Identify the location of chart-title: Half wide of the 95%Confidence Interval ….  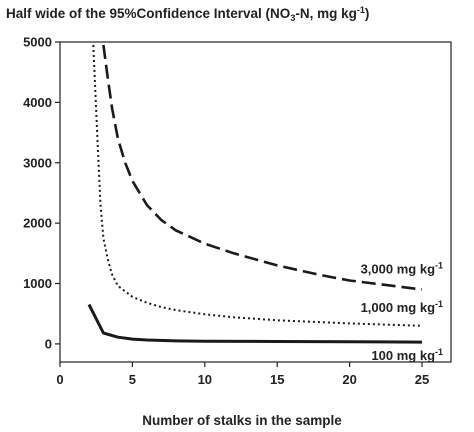
(187, 14).